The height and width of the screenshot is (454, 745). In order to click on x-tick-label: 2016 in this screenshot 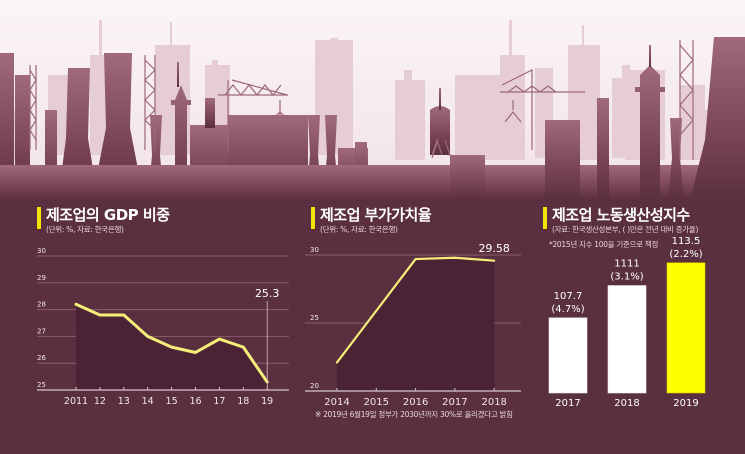, I will do `click(415, 402)`.